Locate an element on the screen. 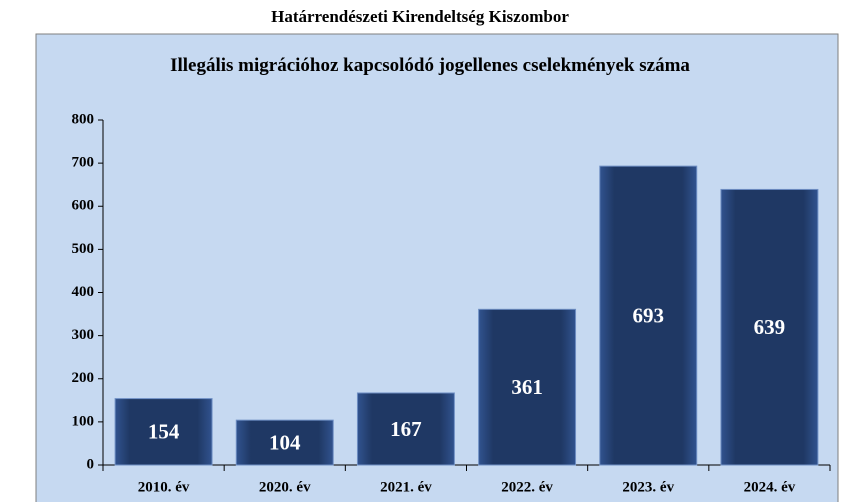 This screenshot has height=502, width=841. data-label: 693 is located at coordinates (649, 315).